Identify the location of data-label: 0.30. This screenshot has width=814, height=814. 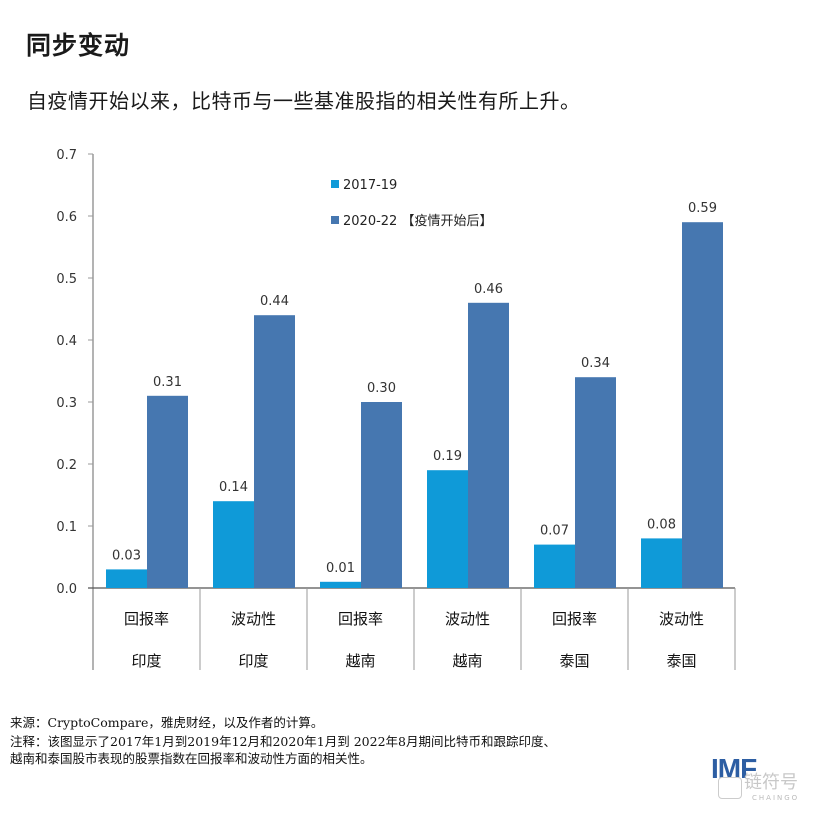
(381, 388).